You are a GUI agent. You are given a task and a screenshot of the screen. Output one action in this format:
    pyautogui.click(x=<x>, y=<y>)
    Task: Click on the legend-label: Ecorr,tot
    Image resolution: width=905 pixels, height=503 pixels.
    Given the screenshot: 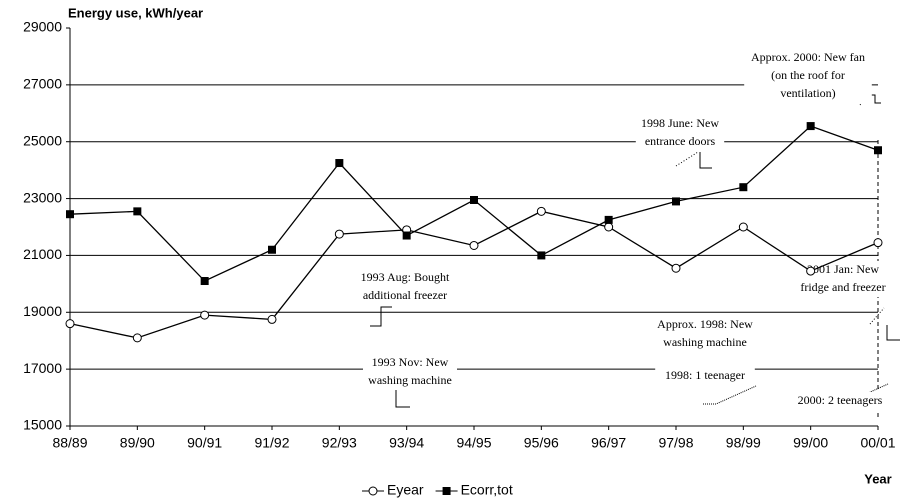 What is the action you would take?
    pyautogui.click(x=487, y=490)
    